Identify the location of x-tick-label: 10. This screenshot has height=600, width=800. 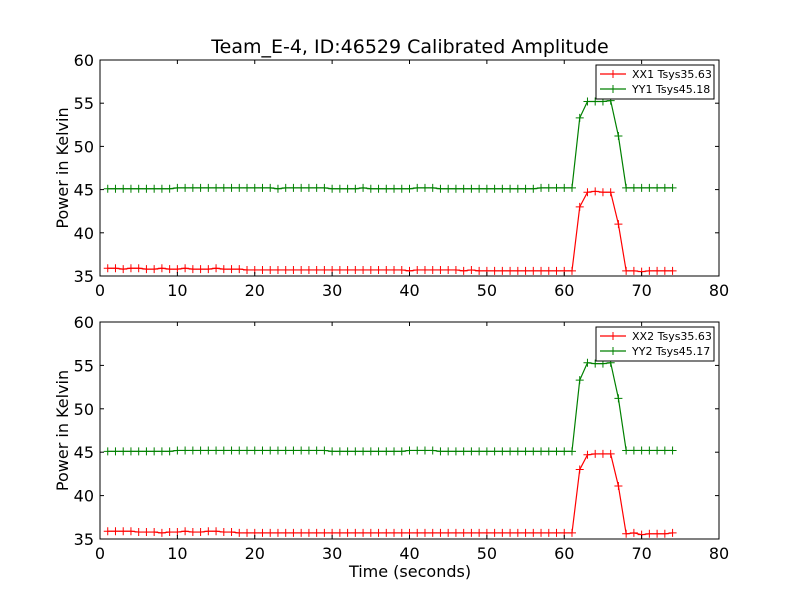
(177, 553).